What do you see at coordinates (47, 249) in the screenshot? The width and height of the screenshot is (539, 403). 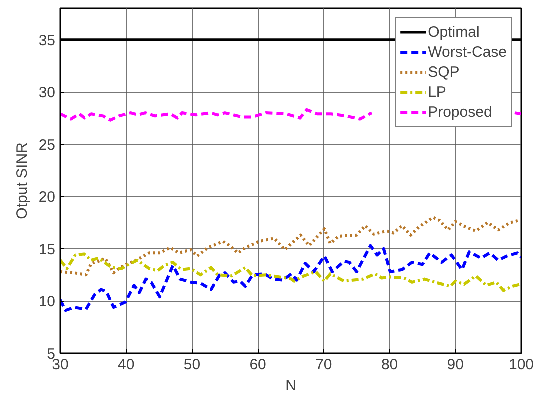 I see `y-tick-label: 15` at bounding box center [47, 249].